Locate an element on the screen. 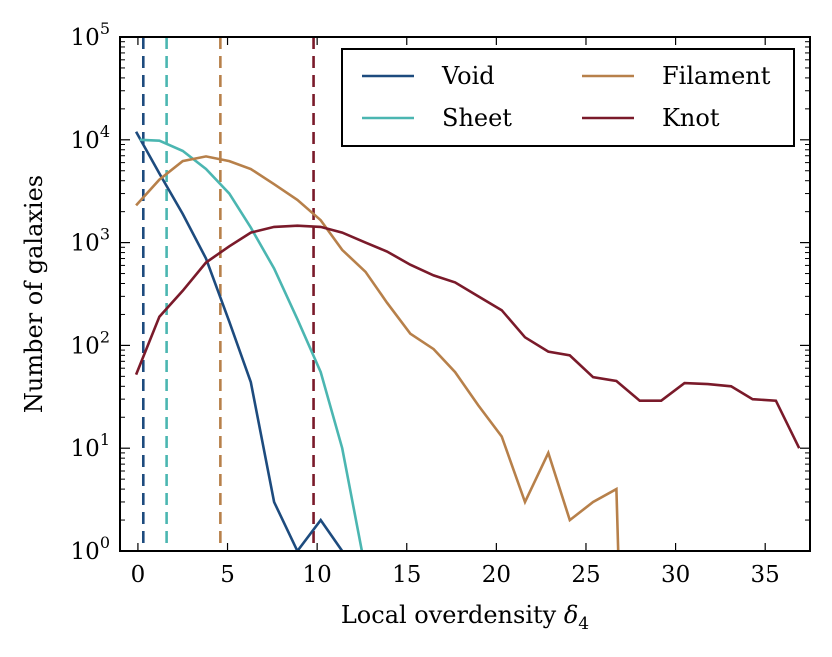 The width and height of the screenshot is (832, 657). x-tick-label: 25 is located at coordinates (585, 575).